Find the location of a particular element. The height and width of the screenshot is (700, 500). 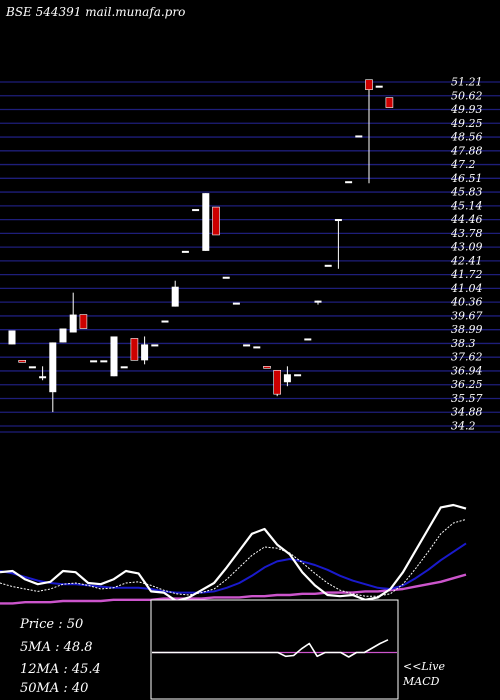

macd-lines is located at coordinates (274, 648).